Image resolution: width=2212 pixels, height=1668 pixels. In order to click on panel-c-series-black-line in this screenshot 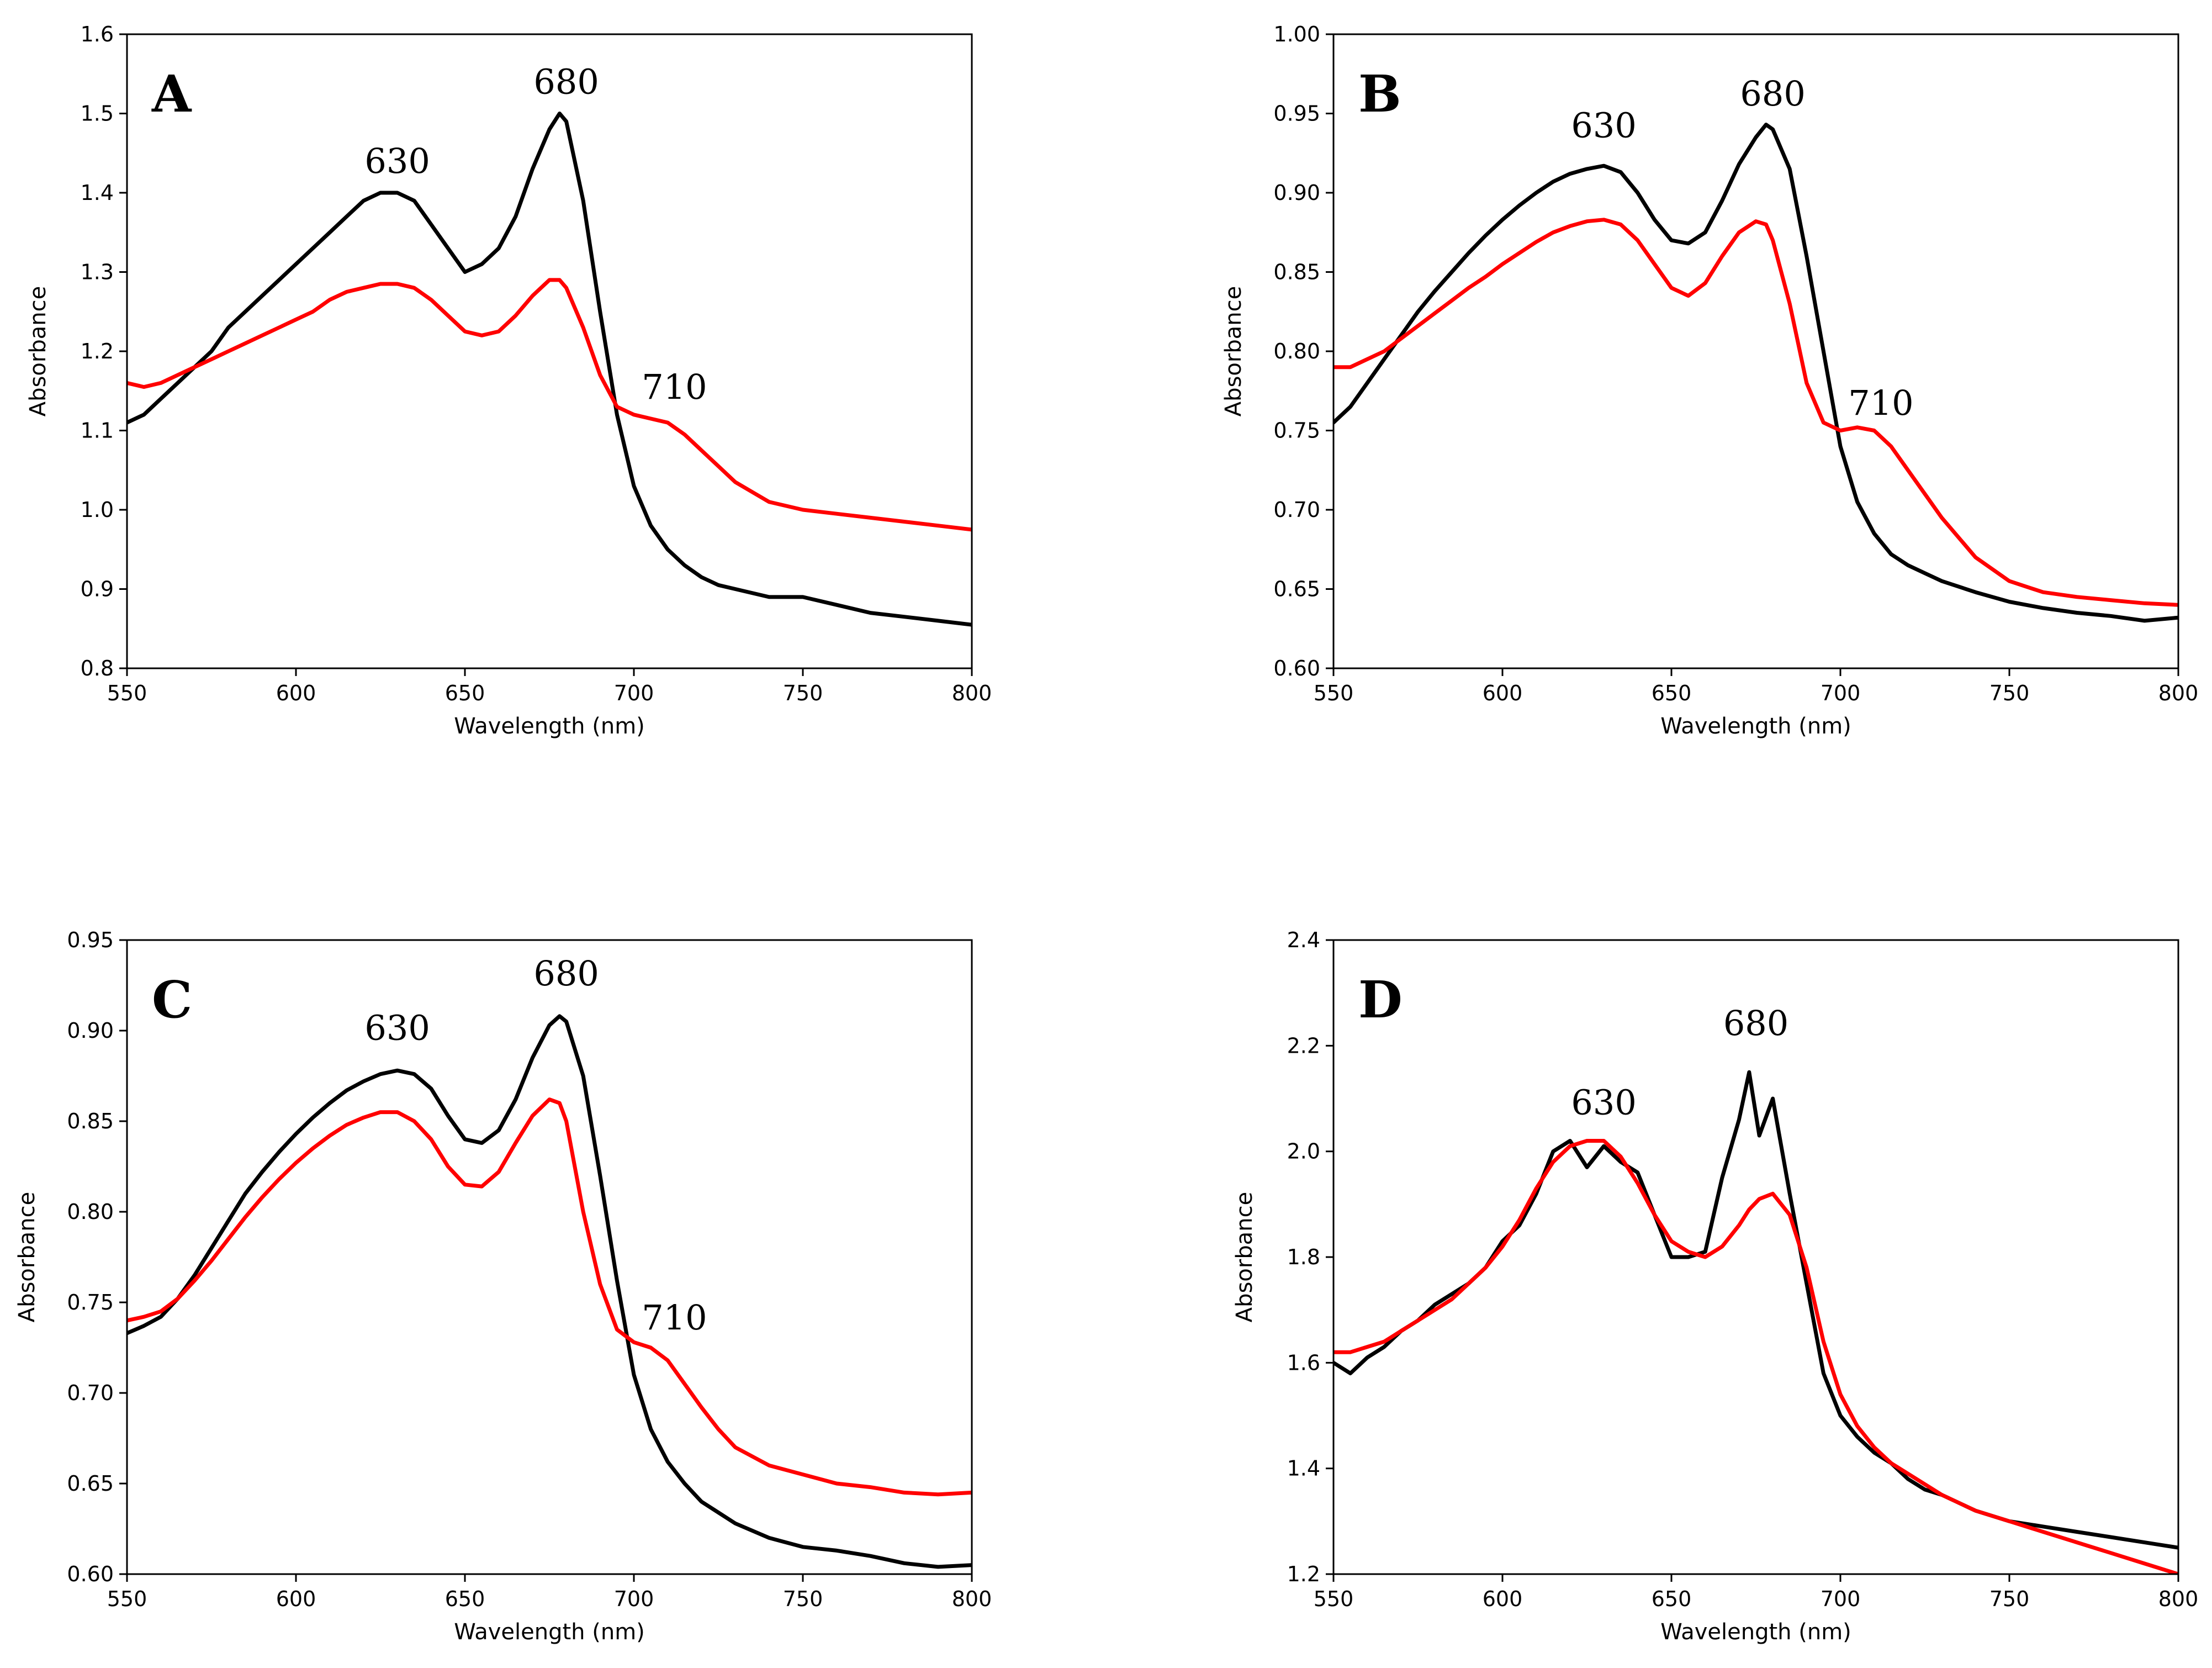, I will do `click(550, 1292)`.